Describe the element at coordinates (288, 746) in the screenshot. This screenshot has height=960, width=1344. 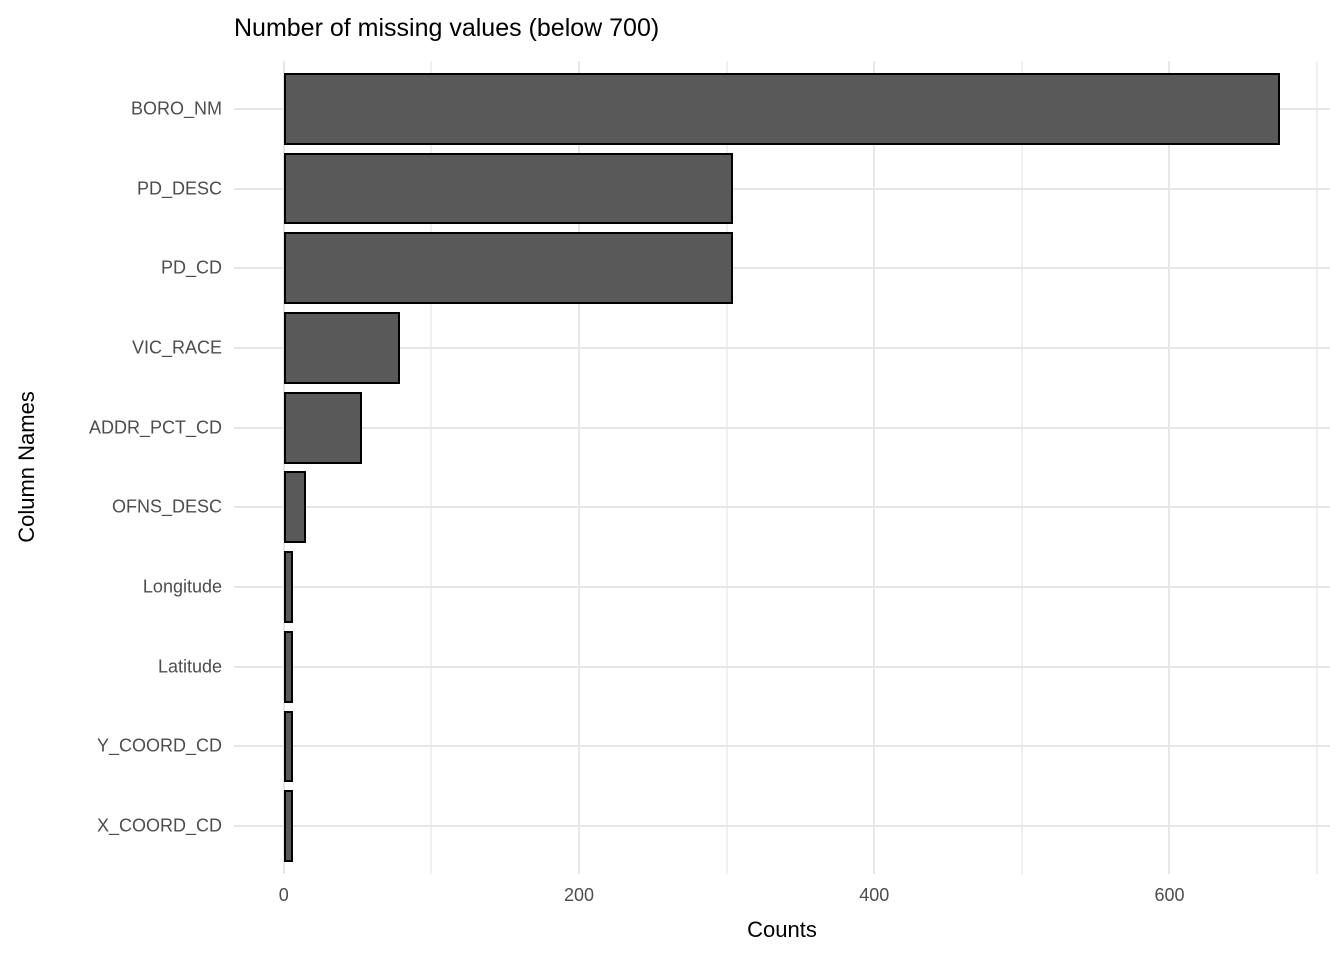
I see `bar-y_coord_cd` at that location.